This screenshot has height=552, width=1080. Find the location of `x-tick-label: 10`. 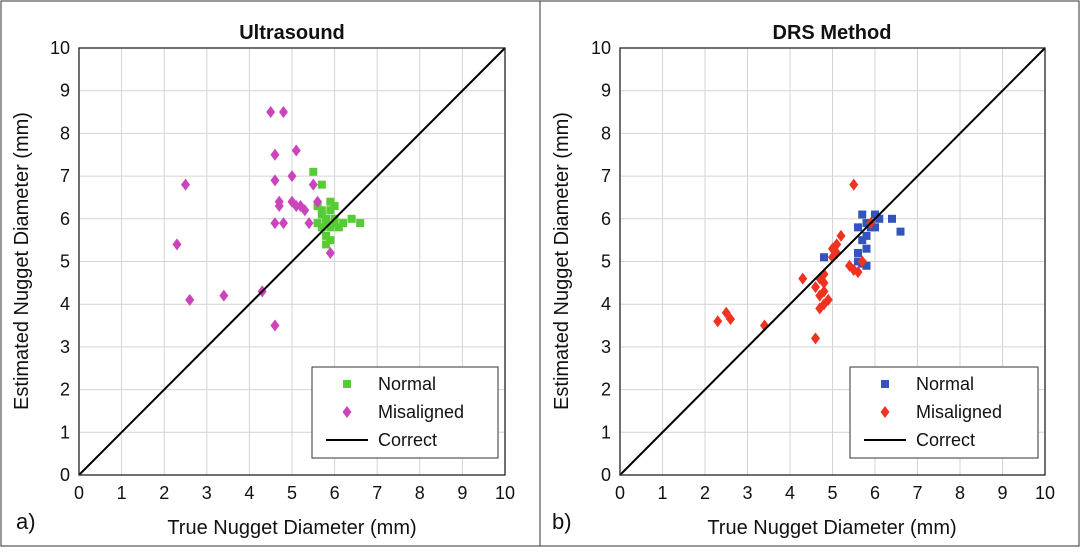

x-tick-label: 10 is located at coordinates (1045, 493).